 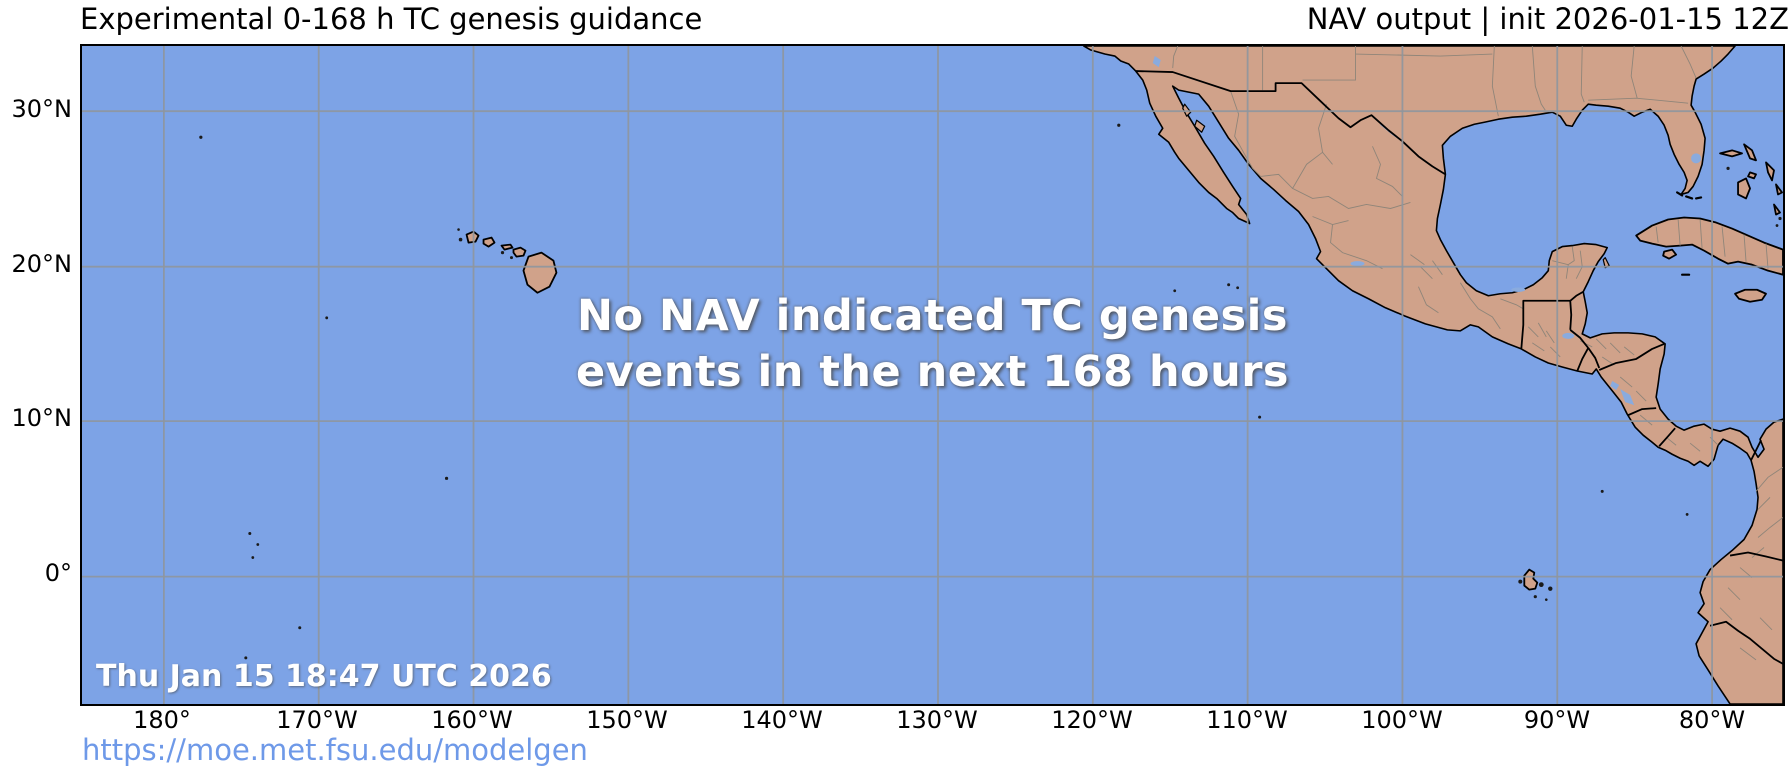 What do you see at coordinates (1756, 556) in the screenshot?
I see `colombia-ecuador-border` at bounding box center [1756, 556].